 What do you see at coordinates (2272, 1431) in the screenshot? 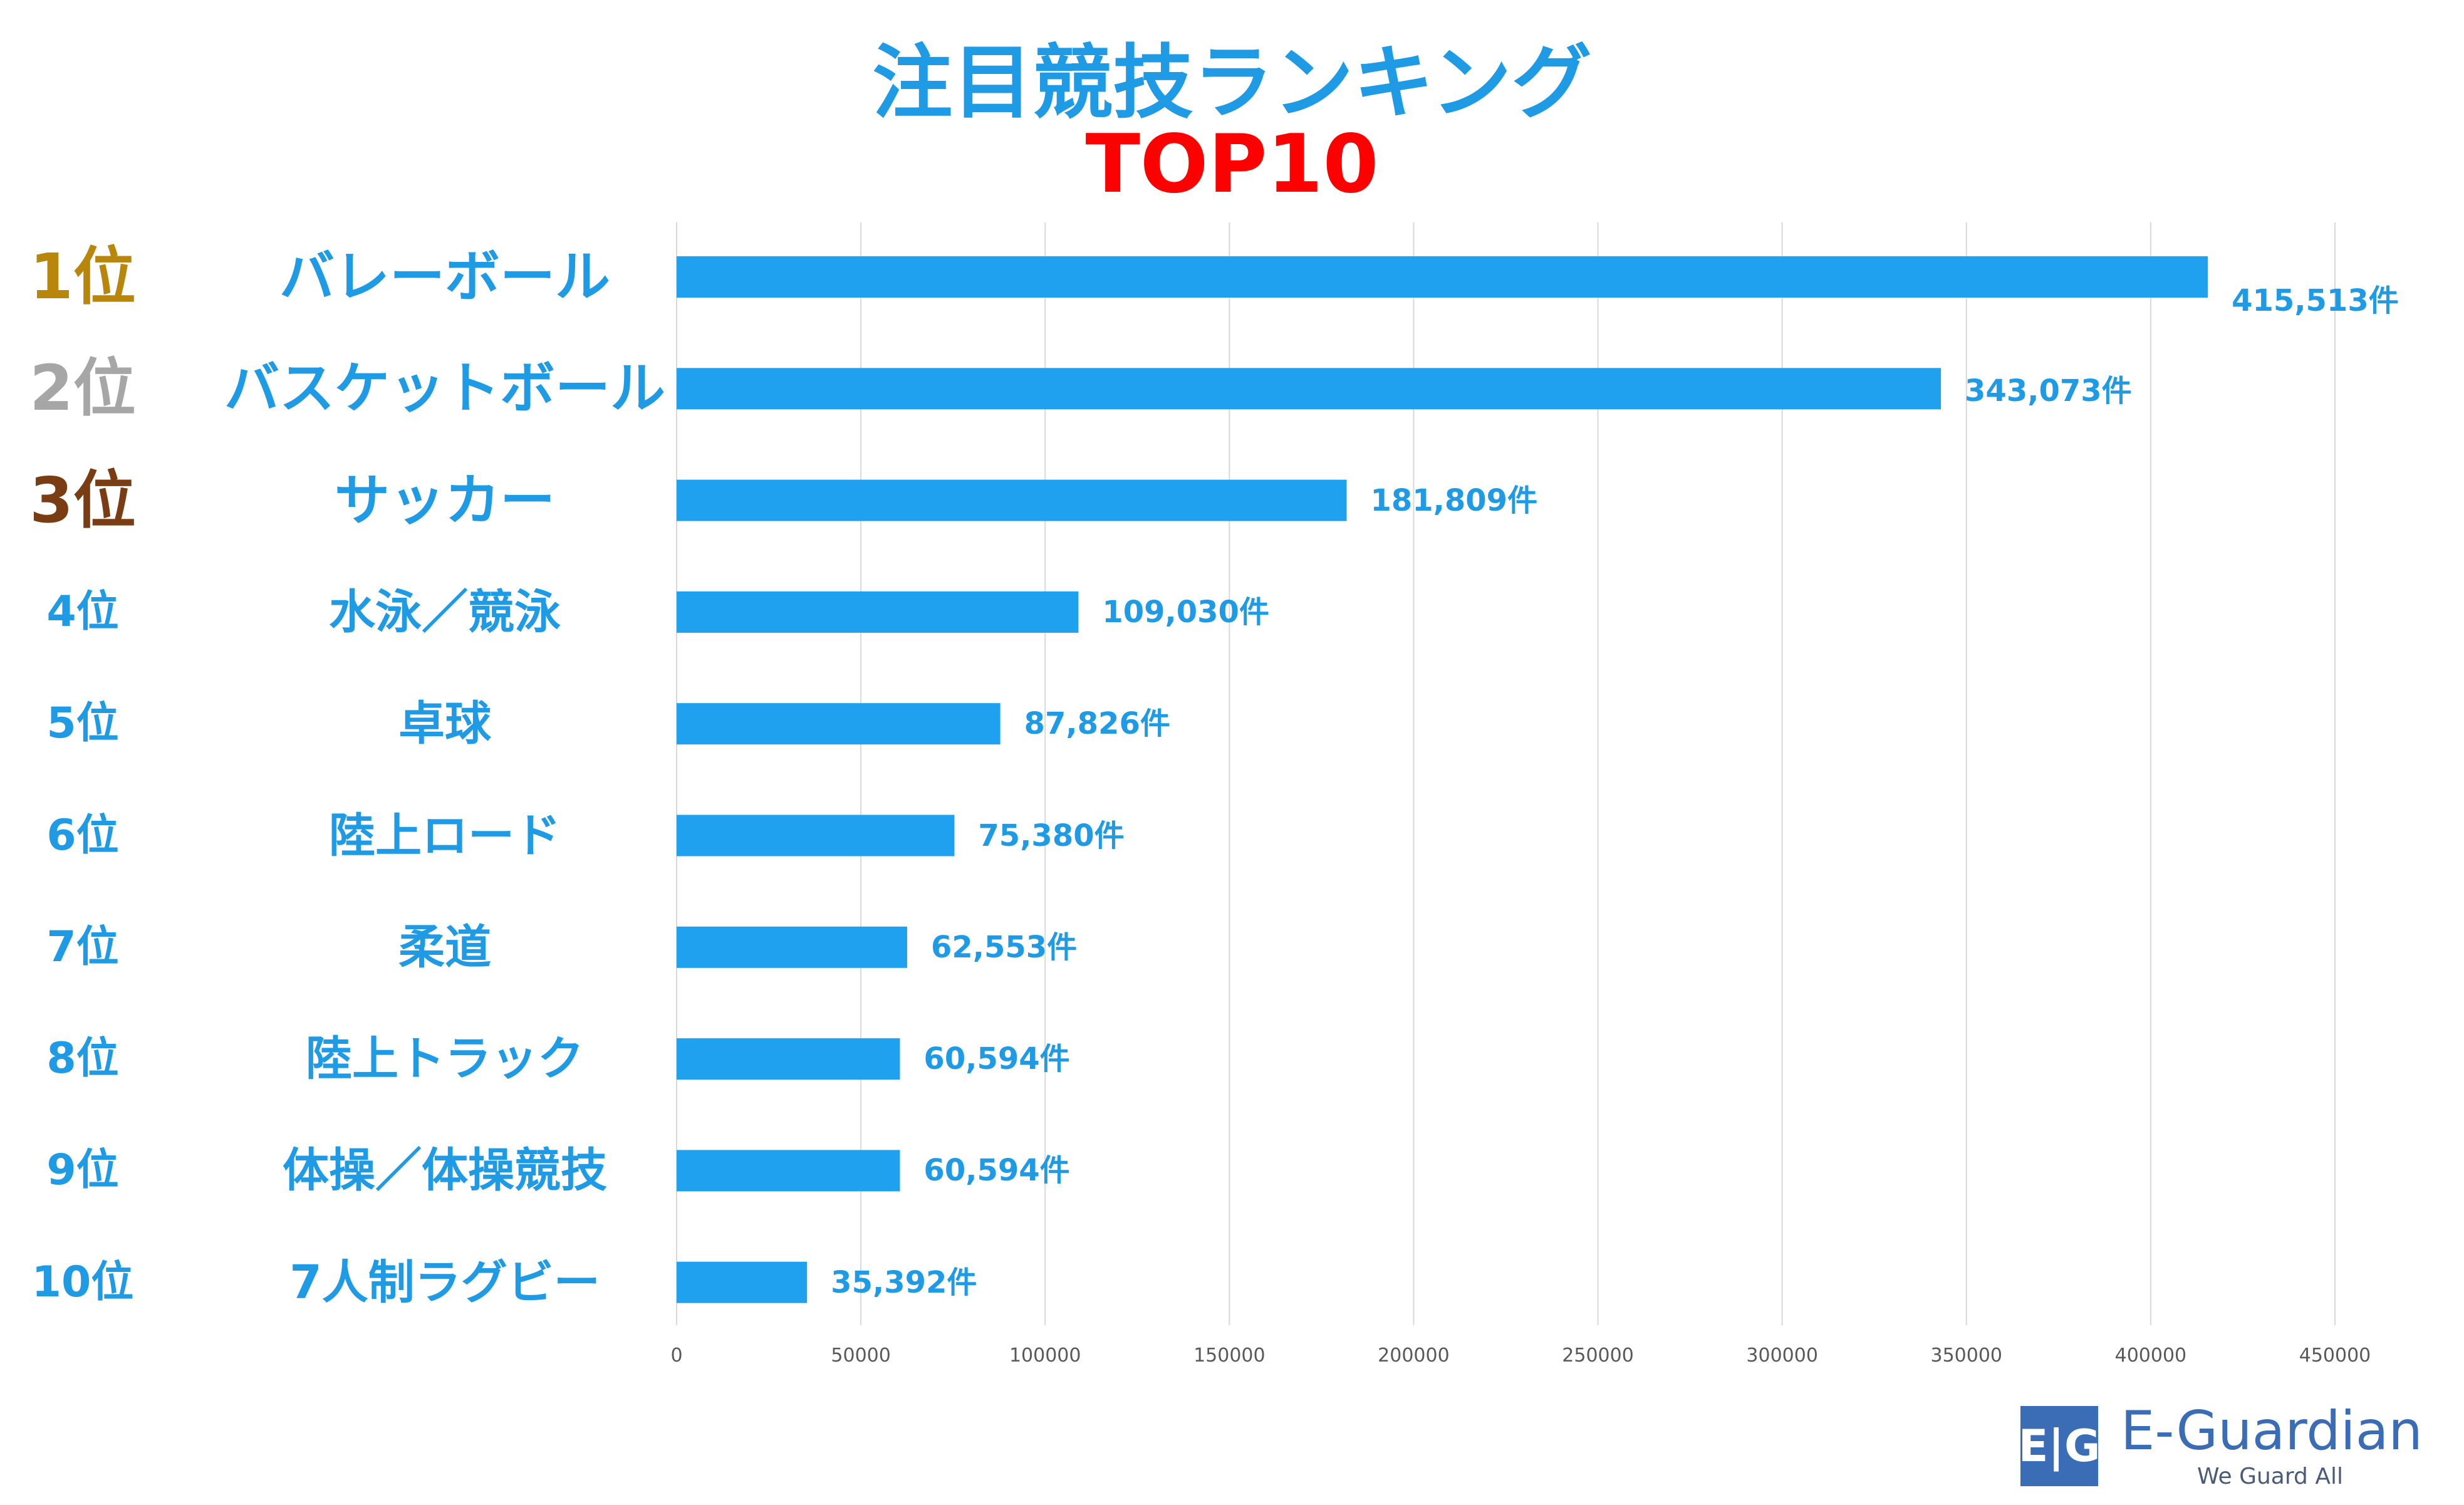
I see `logo-name: E-Guardian` at bounding box center [2272, 1431].